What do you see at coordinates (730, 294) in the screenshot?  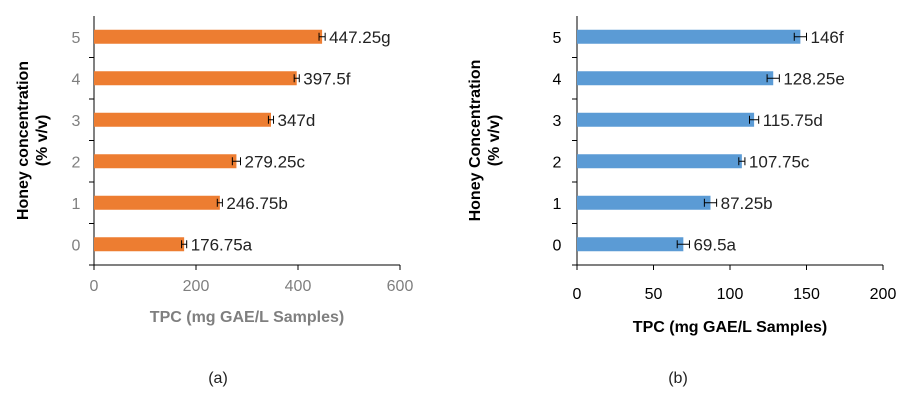 I see `x-tick-label: 100` at bounding box center [730, 294].